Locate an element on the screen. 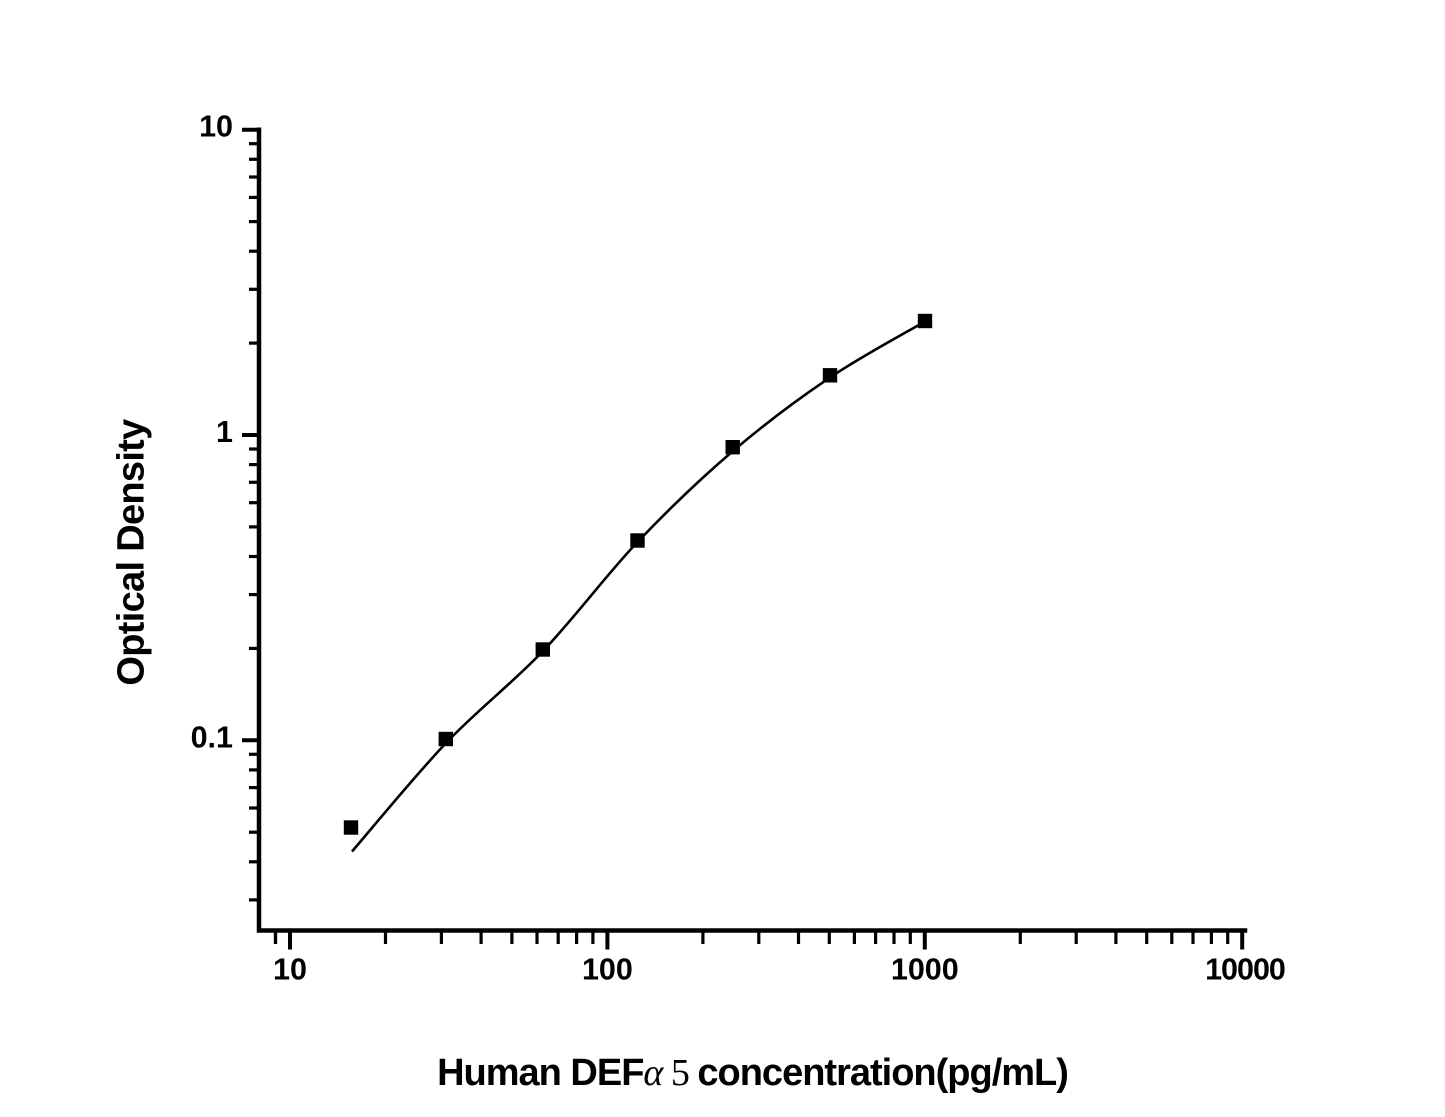 This screenshot has height=1117, width=1445. svg-text: 1000 is located at coordinates (925, 970).